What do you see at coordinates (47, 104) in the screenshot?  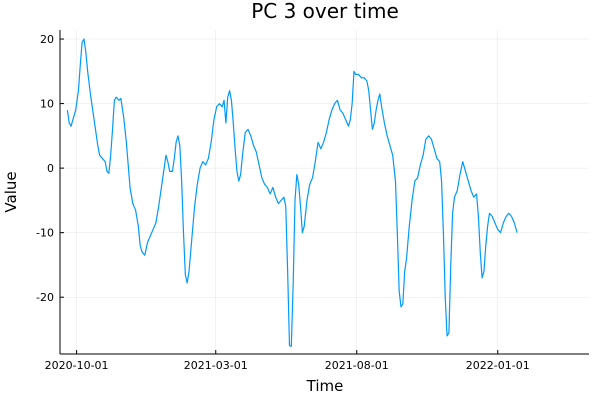 I see `y-tick-label: 10` at bounding box center [47, 104].